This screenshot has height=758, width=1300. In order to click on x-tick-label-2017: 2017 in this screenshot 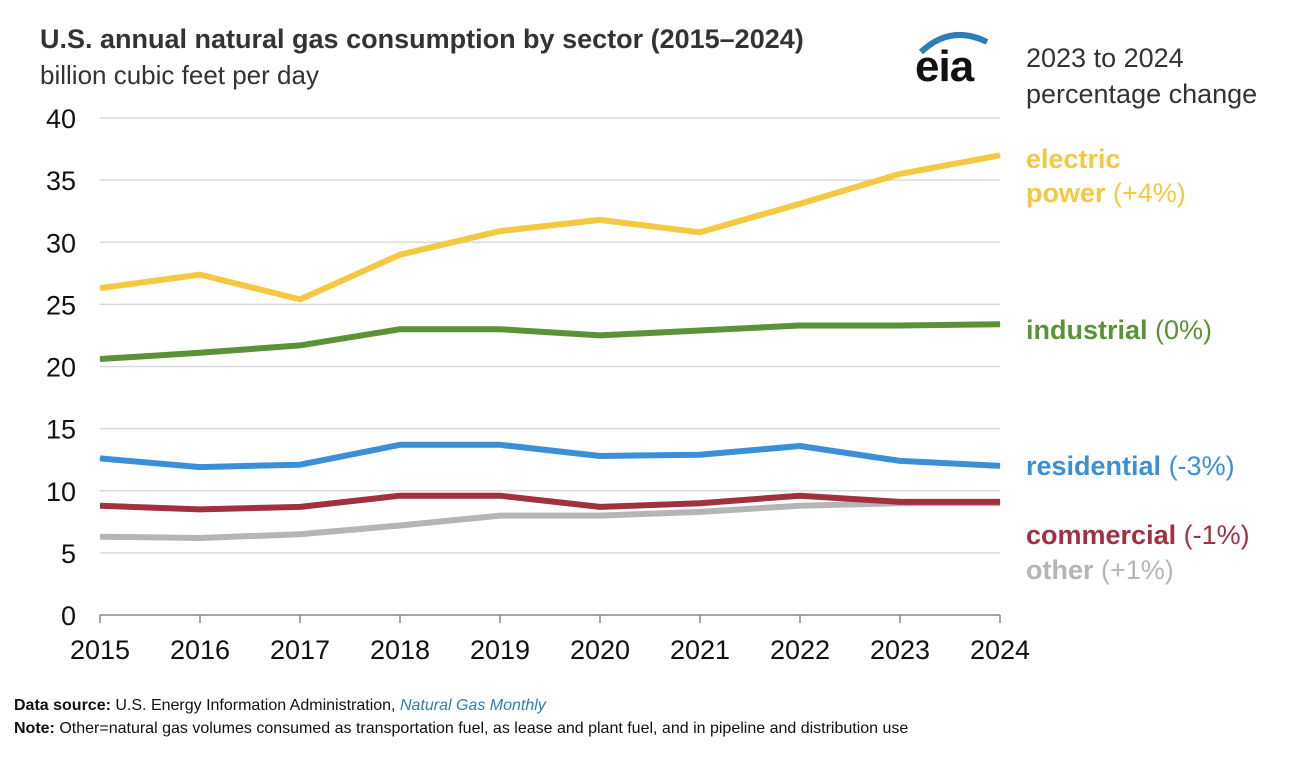, I will do `click(300, 650)`.